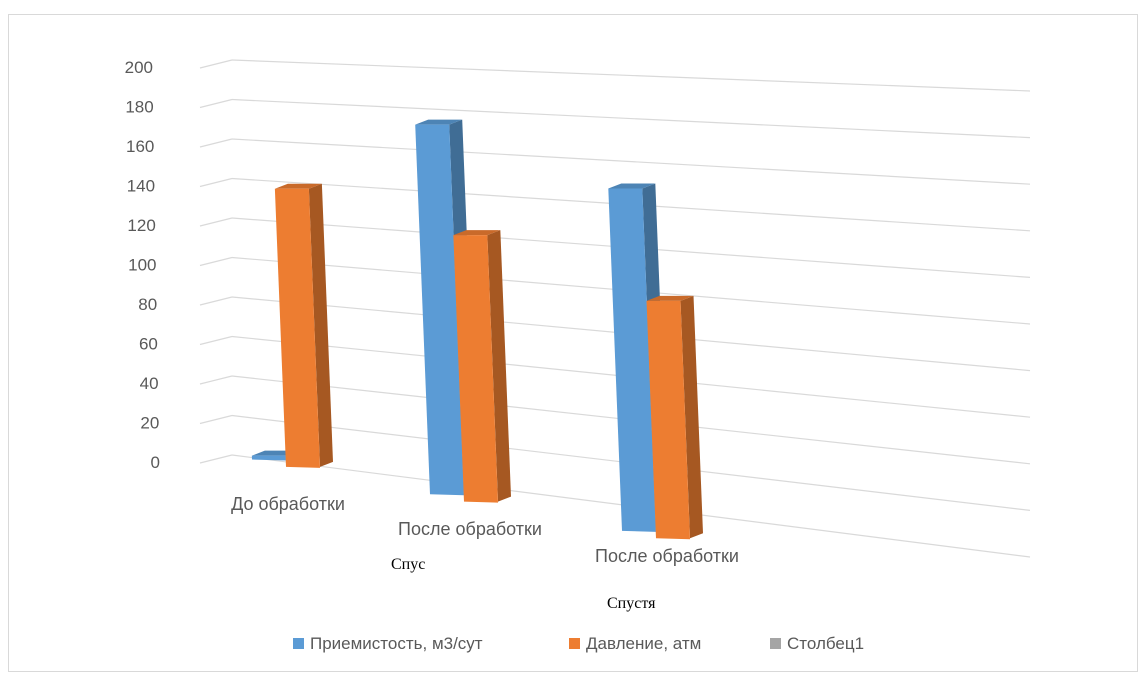 This screenshot has height=680, width=1147. What do you see at coordinates (149, 423) in the screenshot?
I see `y-tick-label: 20` at bounding box center [149, 423].